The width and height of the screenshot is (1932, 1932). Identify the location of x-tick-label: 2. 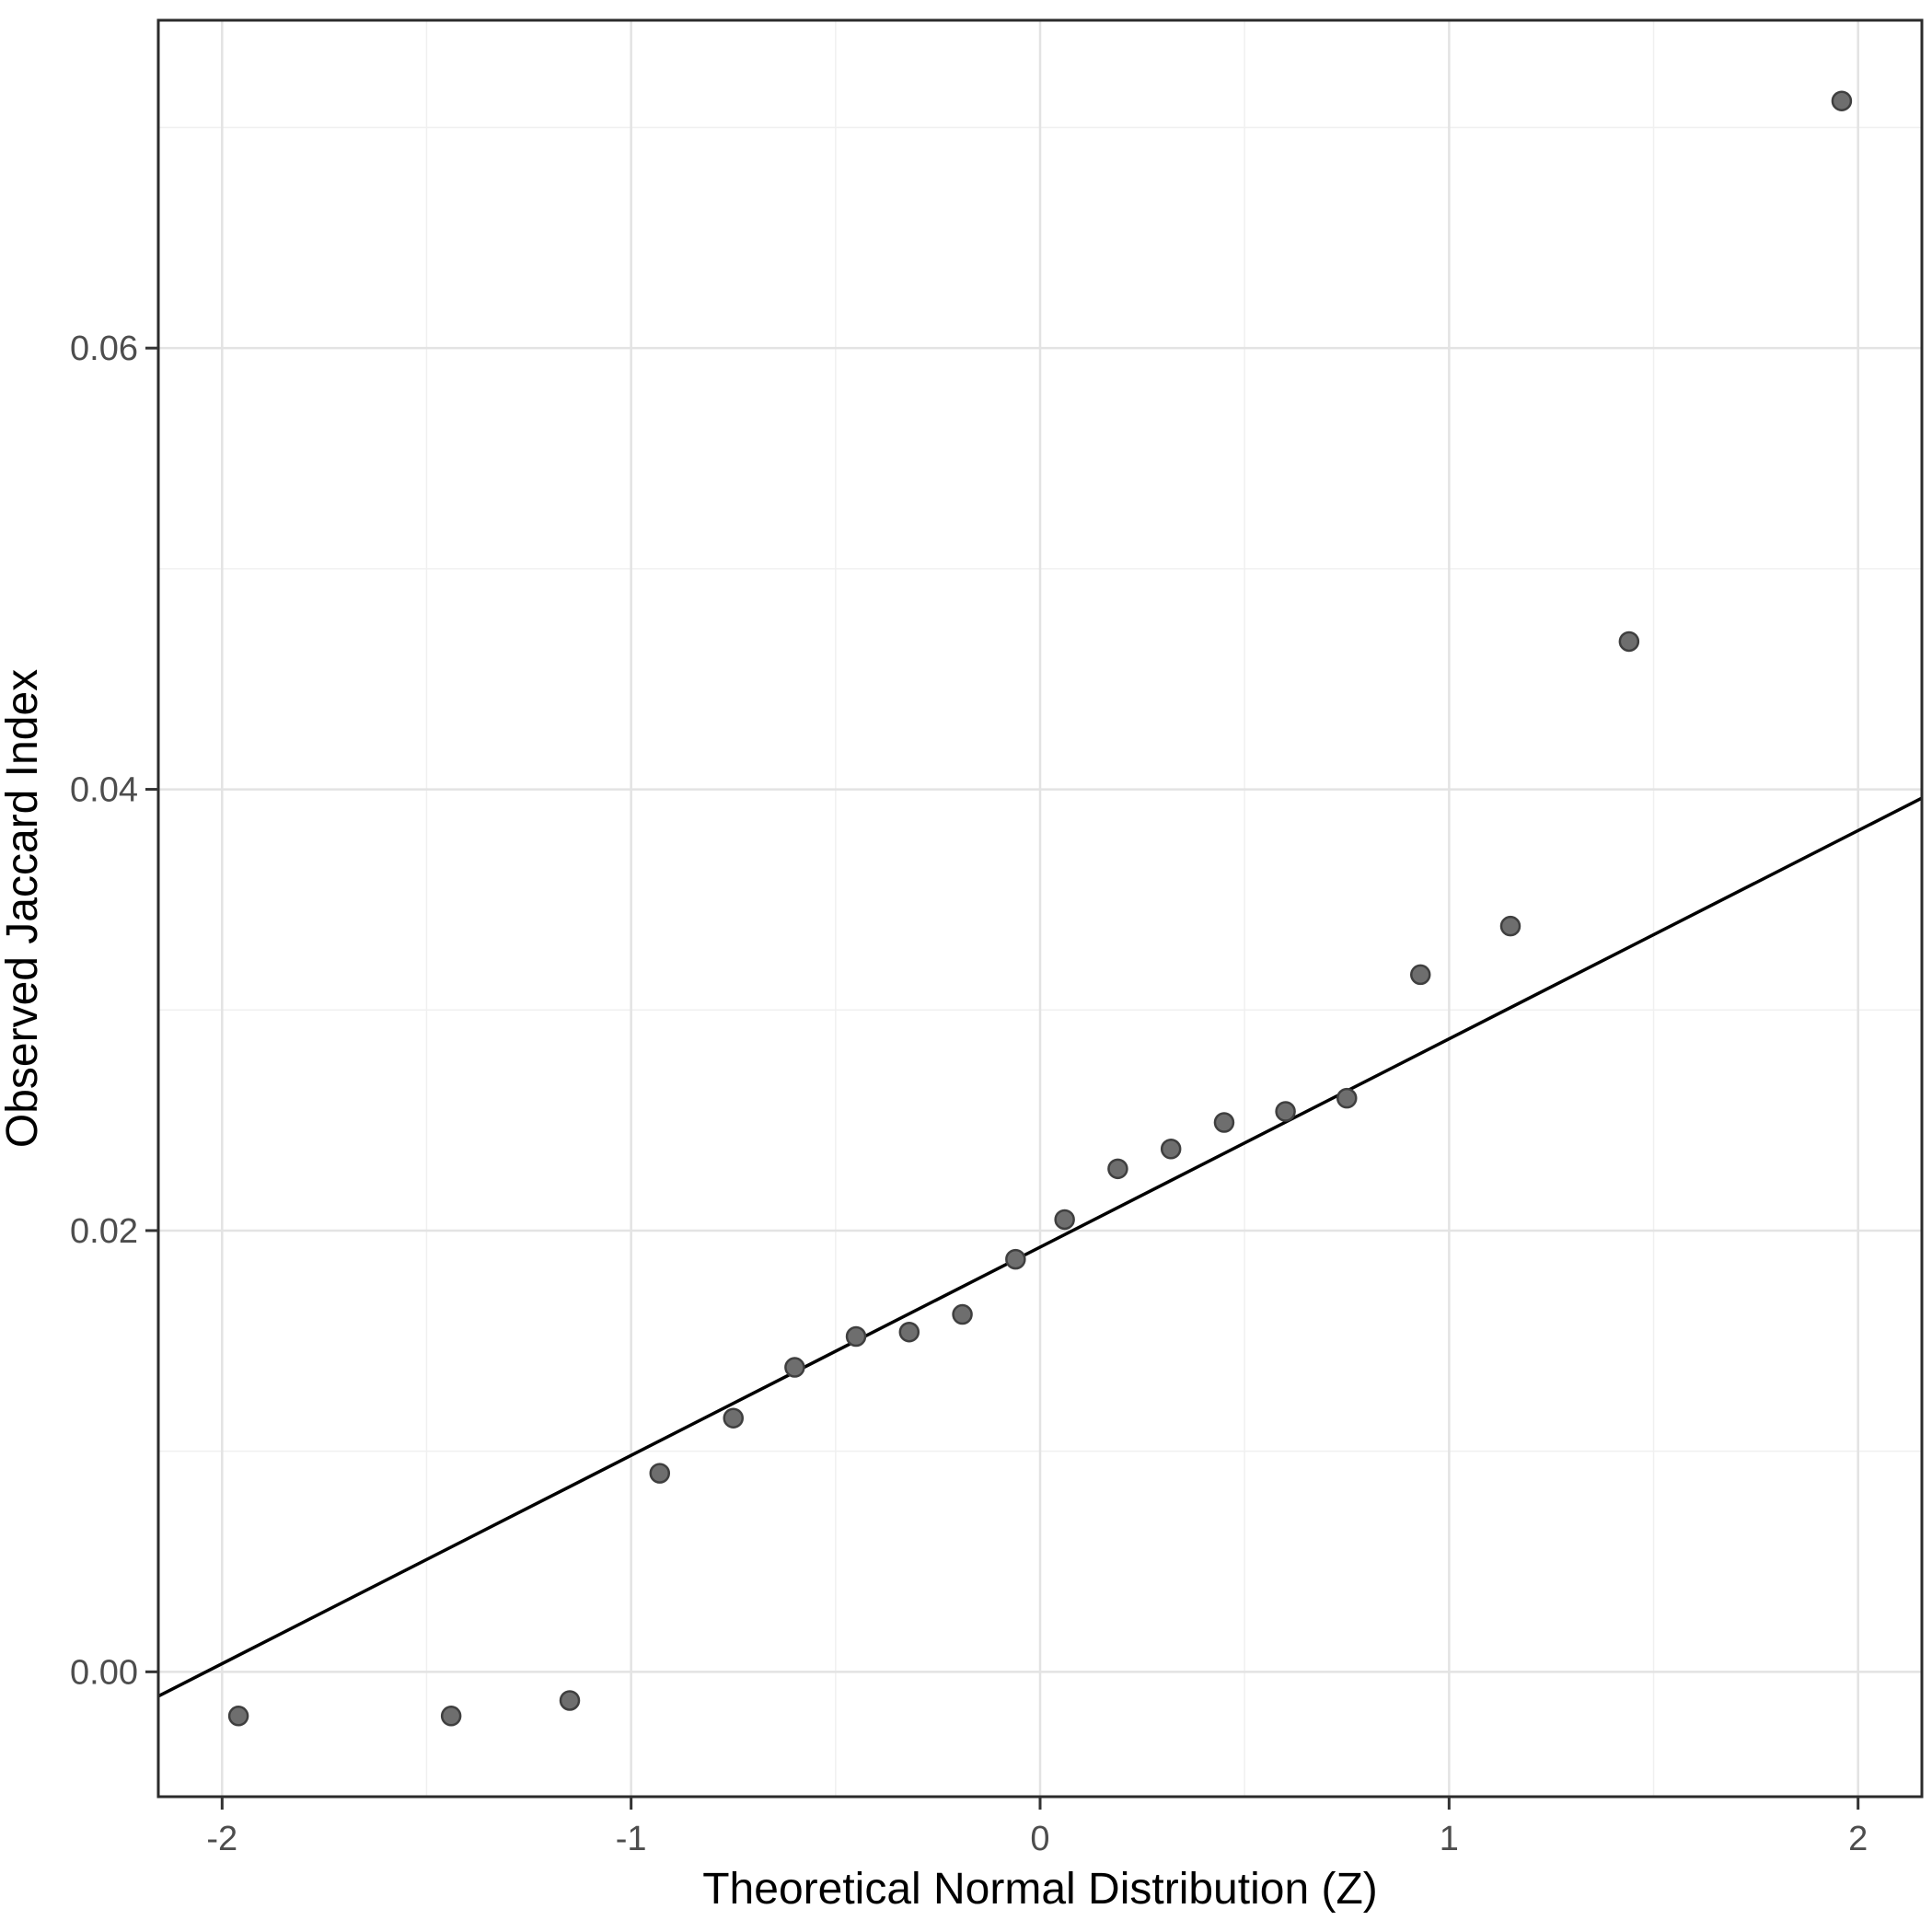
(1858, 1839).